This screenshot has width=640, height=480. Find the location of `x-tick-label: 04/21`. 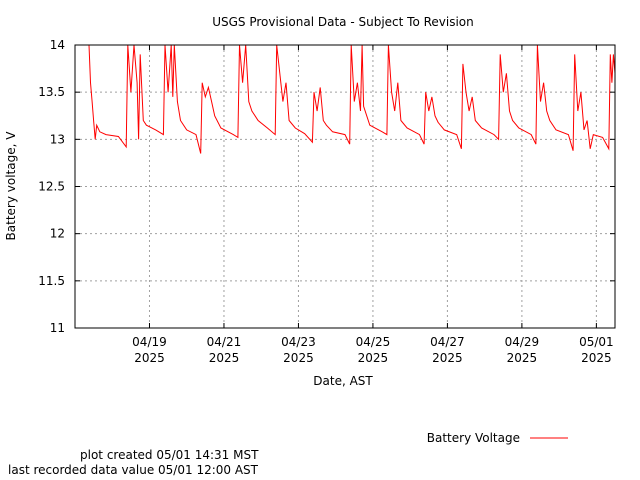

x-tick-label: 04/21 is located at coordinates (224, 342).